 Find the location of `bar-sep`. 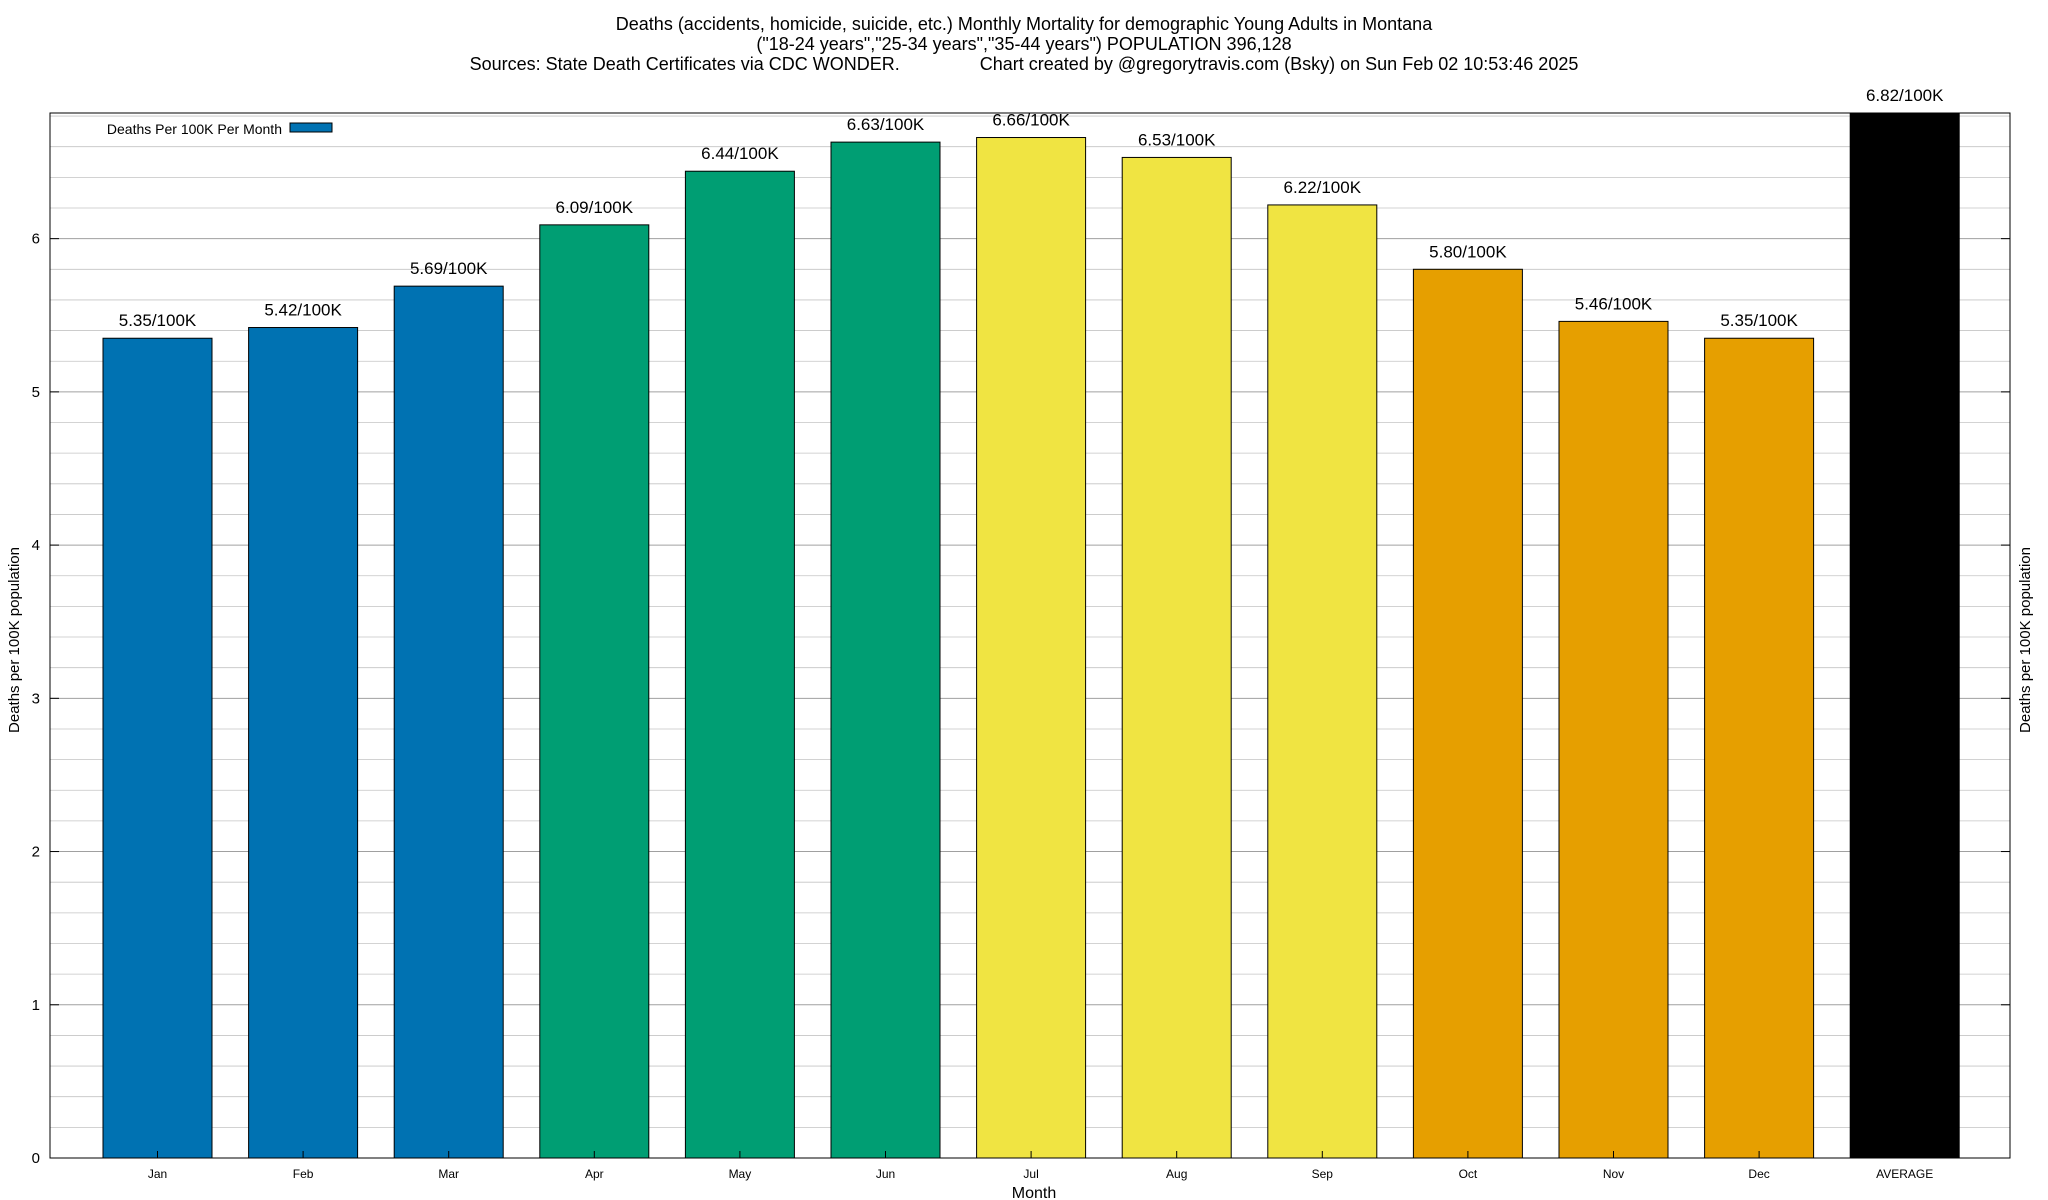

bar-sep is located at coordinates (1322, 681).